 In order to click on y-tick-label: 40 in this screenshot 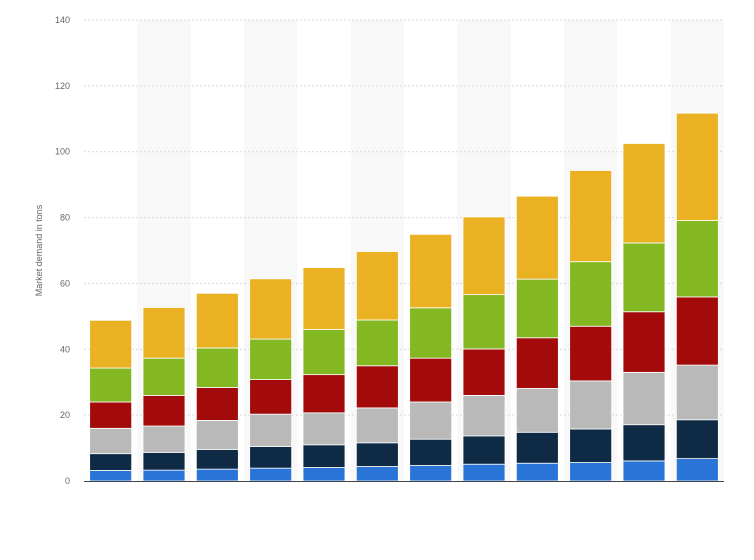, I will do `click(65, 349)`.